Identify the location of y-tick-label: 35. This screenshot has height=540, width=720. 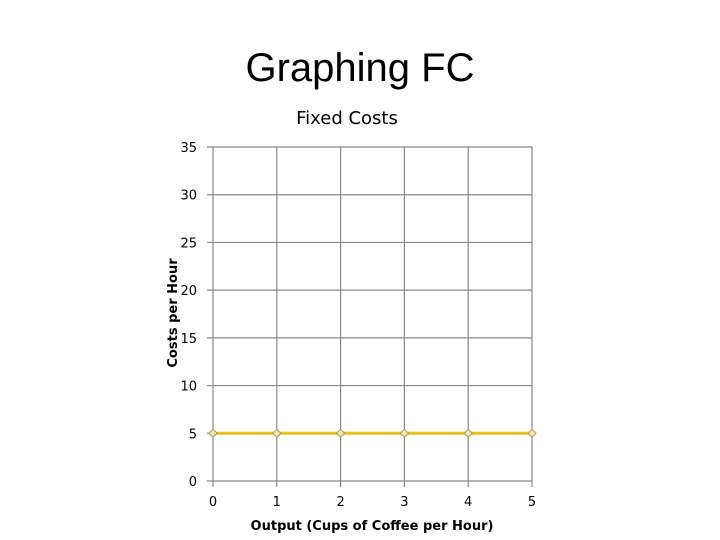
(188, 148).